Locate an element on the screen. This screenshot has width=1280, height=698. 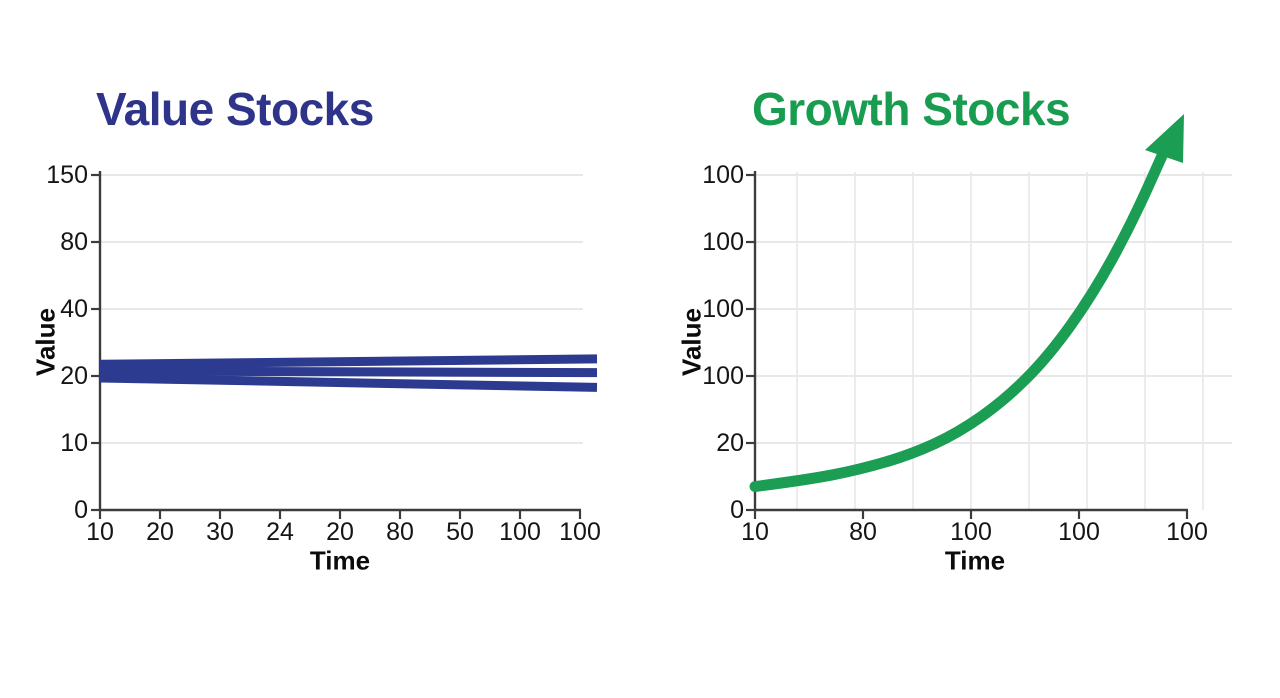
bottom-line is located at coordinates (348, 382).